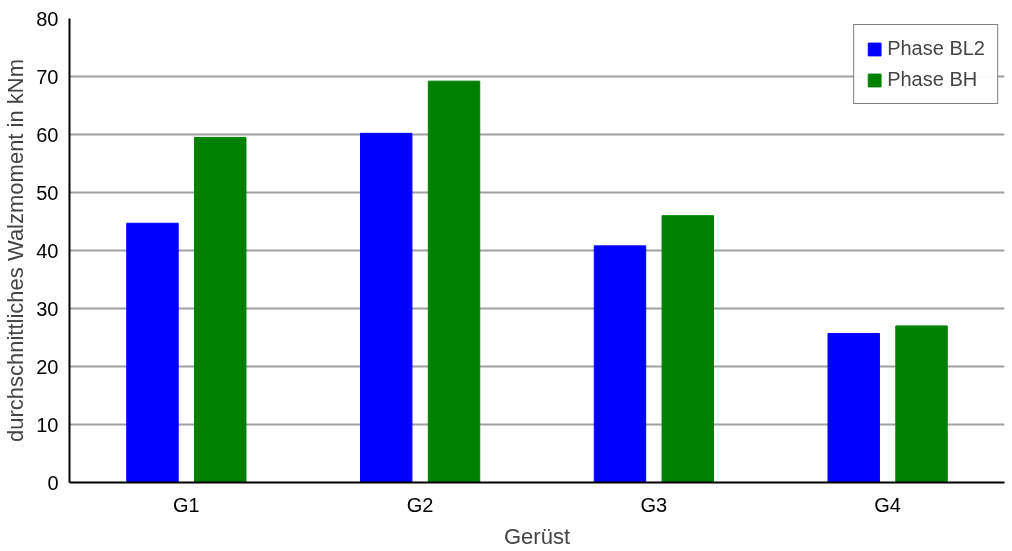 The width and height of the screenshot is (1012, 551). What do you see at coordinates (47, 134) in the screenshot?
I see `y-tick-label: 60` at bounding box center [47, 134].